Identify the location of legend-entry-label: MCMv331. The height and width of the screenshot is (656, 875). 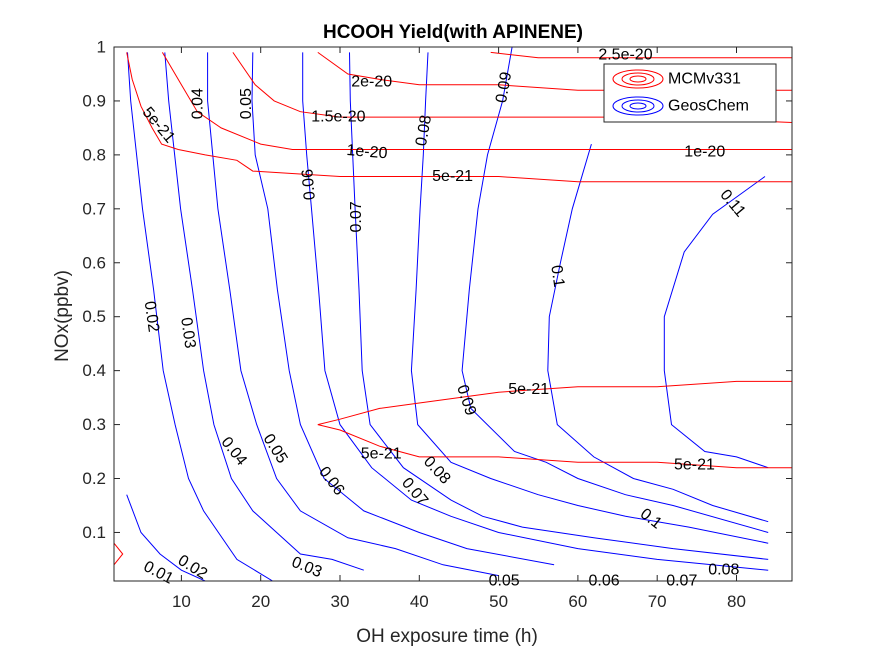
(704, 79).